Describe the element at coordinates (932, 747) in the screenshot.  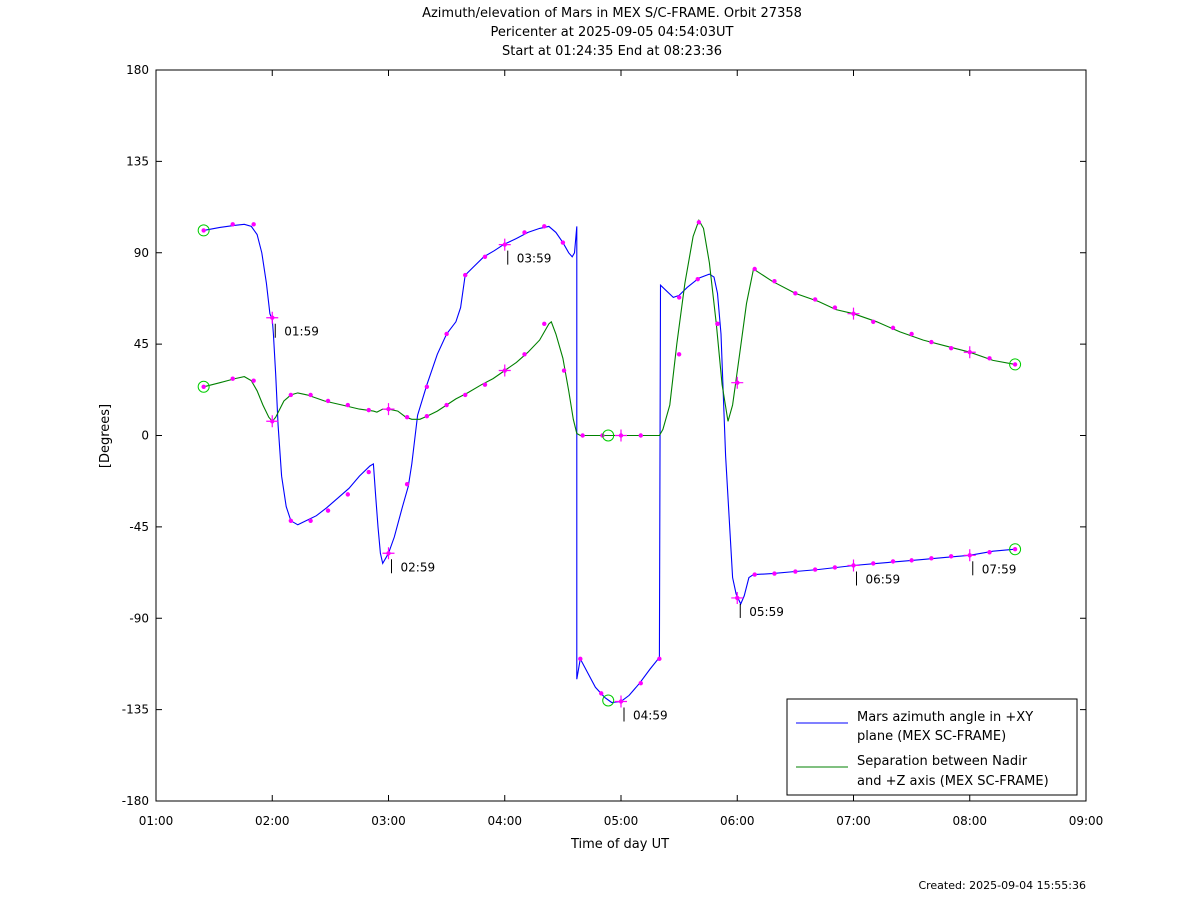
I see `legend-box` at that location.